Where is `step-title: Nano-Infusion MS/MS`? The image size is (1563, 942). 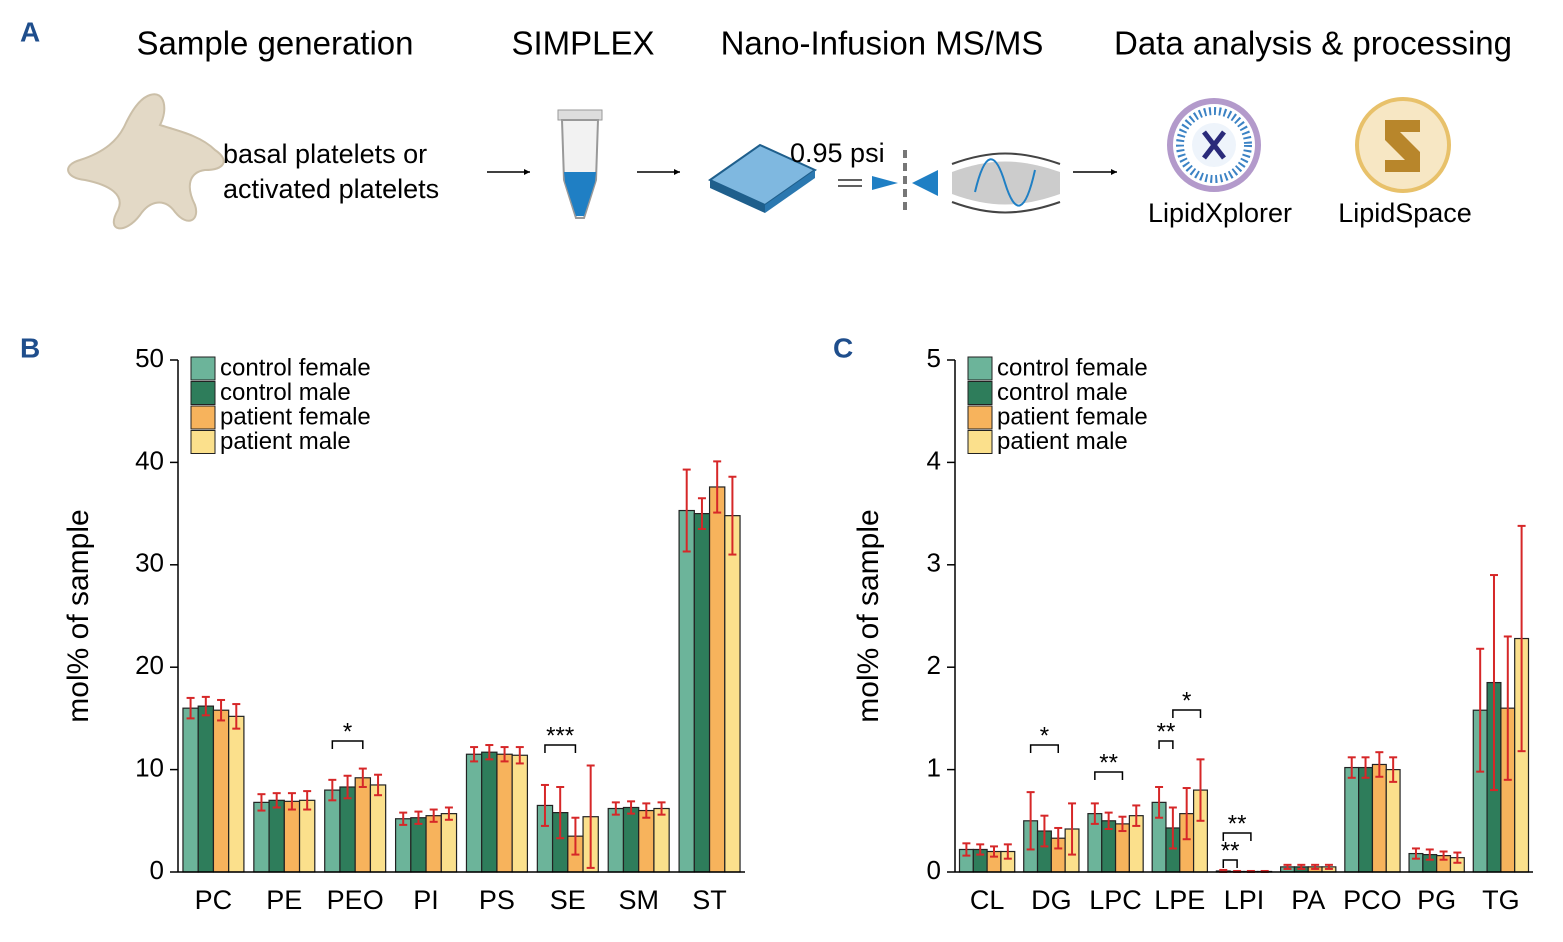 step-title: Nano-Infusion MS/MS is located at coordinates (882, 43).